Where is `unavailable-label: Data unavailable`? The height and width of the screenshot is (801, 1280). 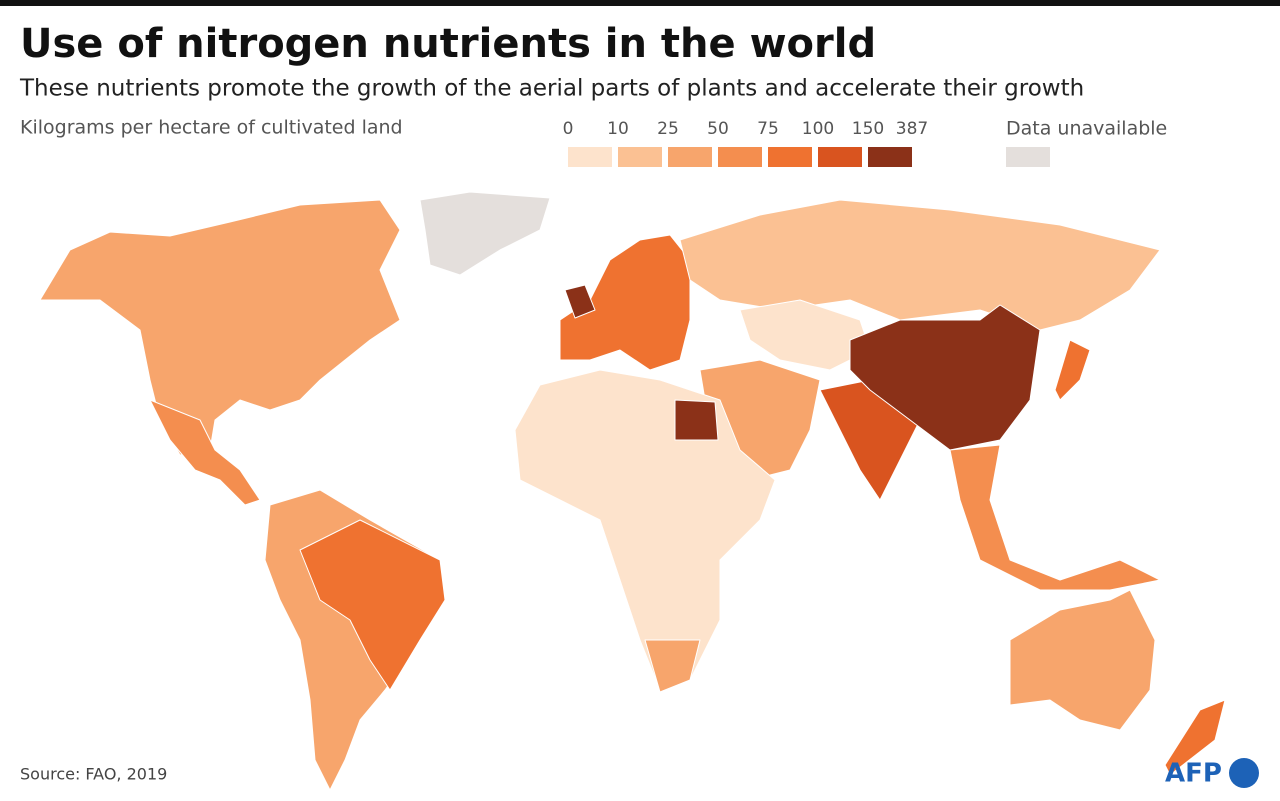 unavailable-label: Data unavailable is located at coordinates (1086, 129).